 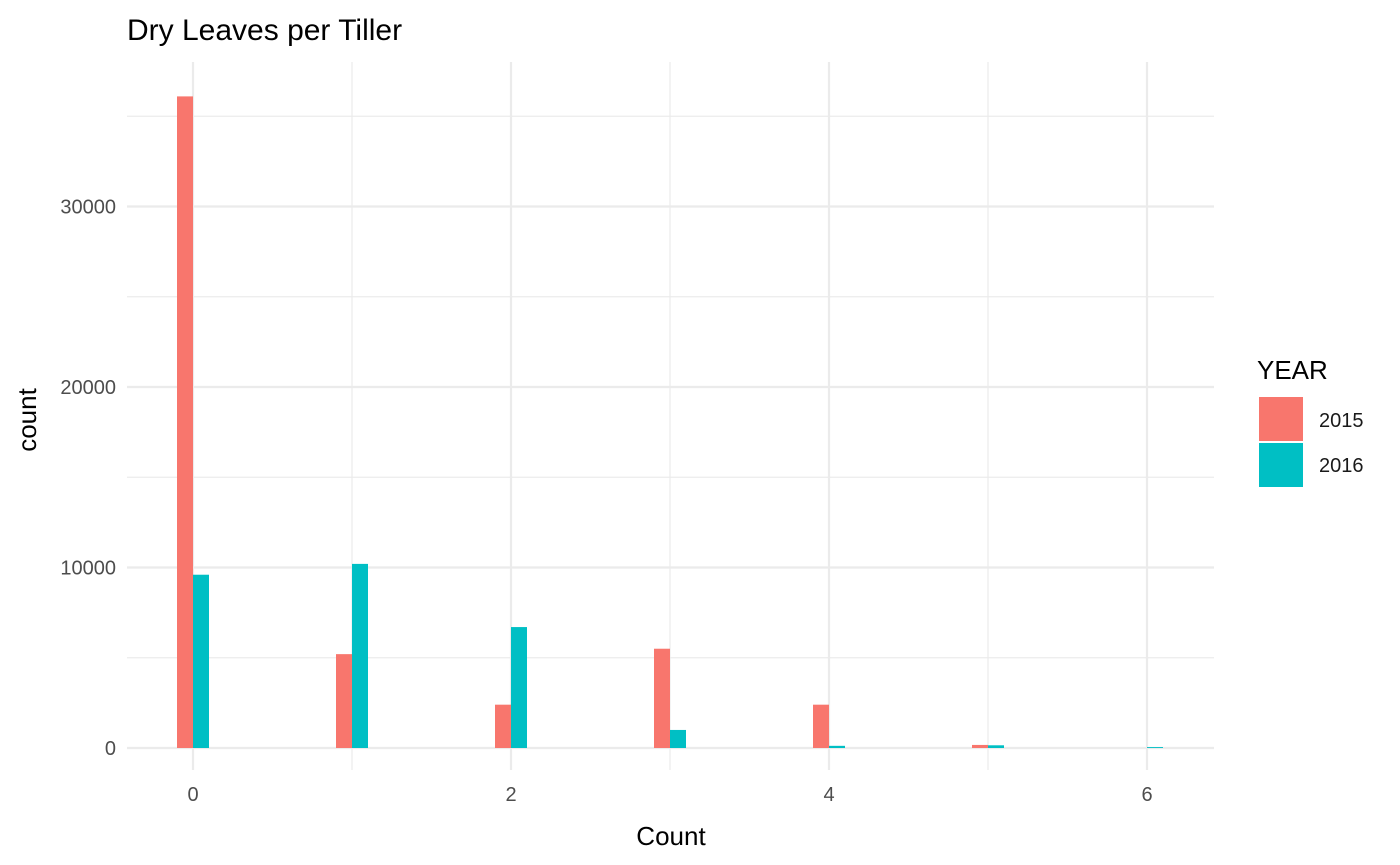 What do you see at coordinates (88, 208) in the screenshot?
I see `y-tick-label: 30000` at bounding box center [88, 208].